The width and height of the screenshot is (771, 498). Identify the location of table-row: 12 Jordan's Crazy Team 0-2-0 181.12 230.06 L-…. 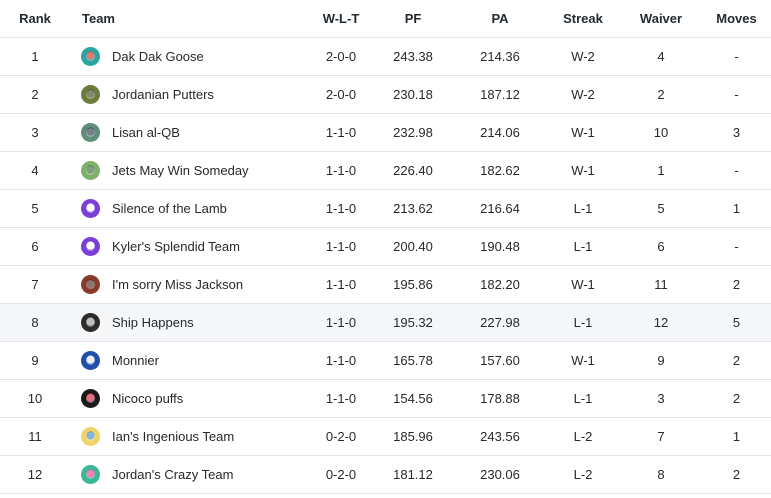
(385, 474).